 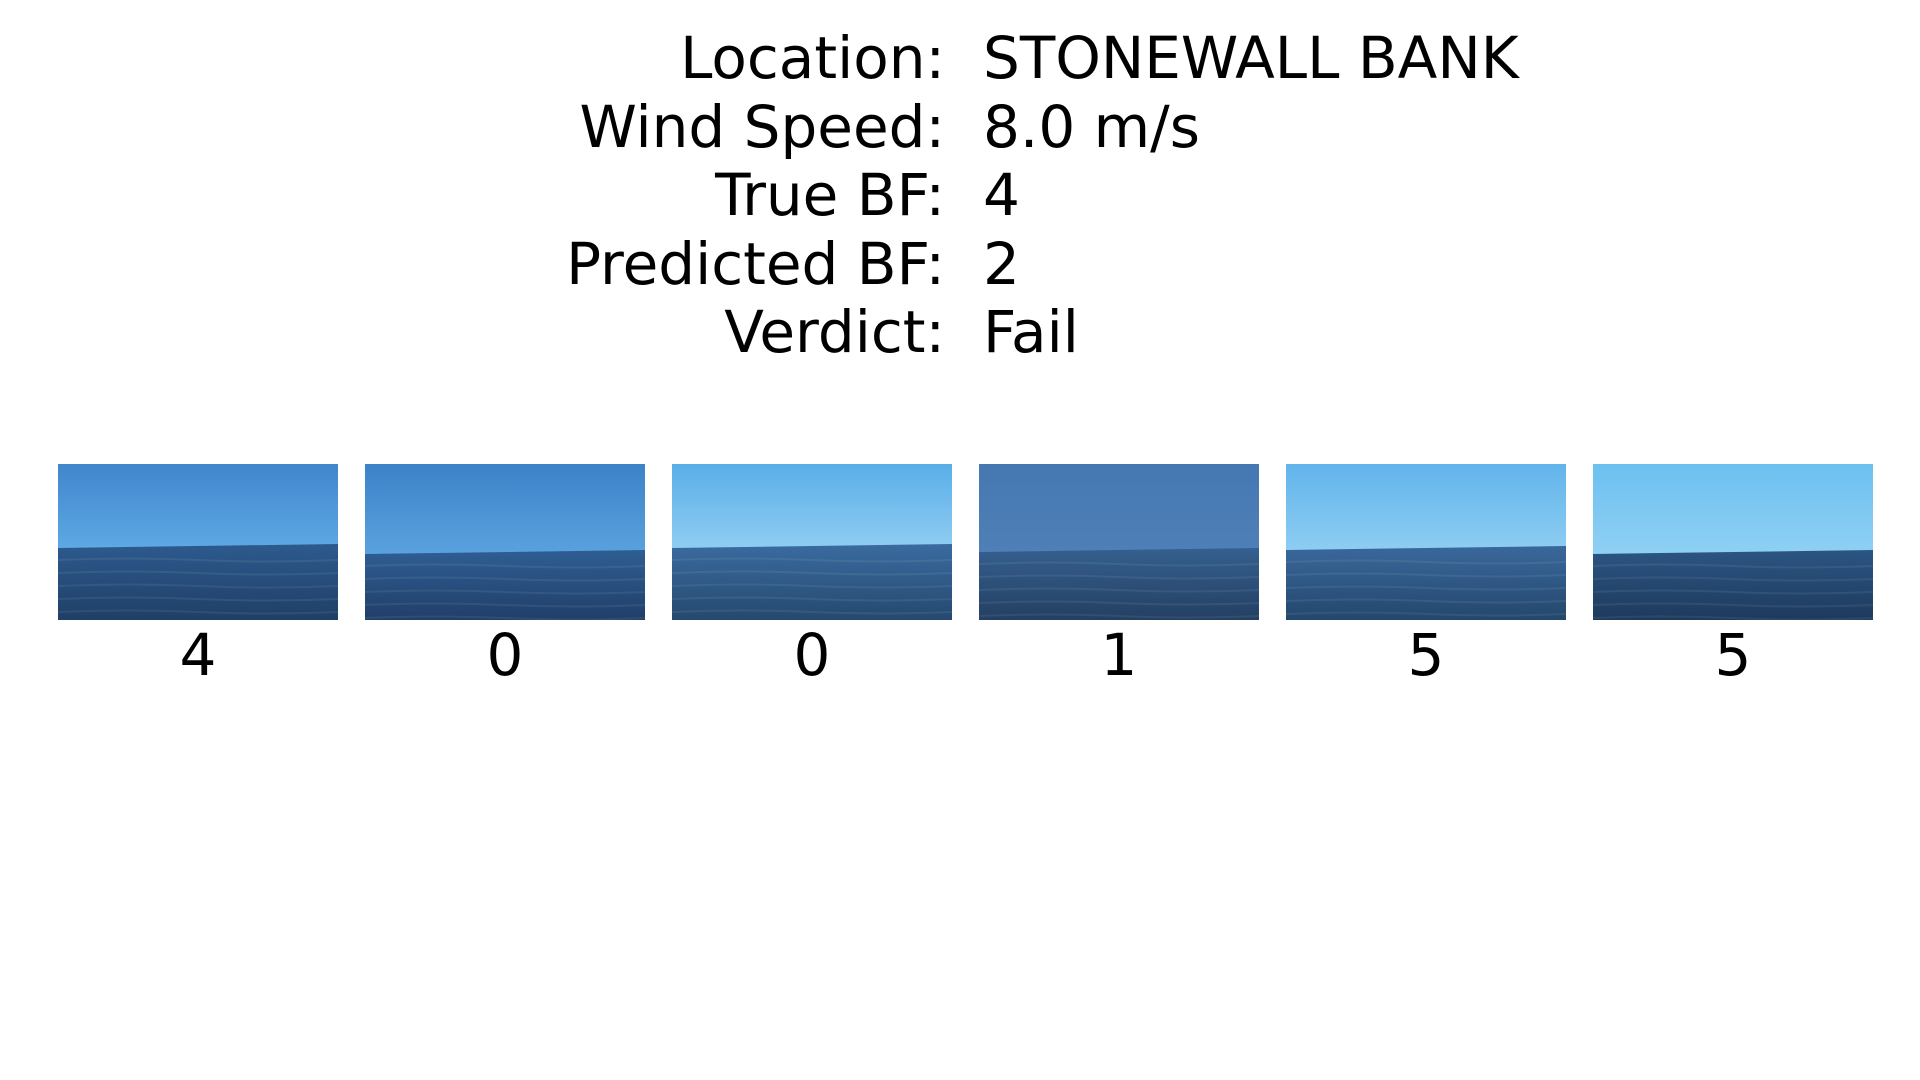 I want to click on info-row-predicted-bf: Predicted BF: 2, so click(x=960, y=261).